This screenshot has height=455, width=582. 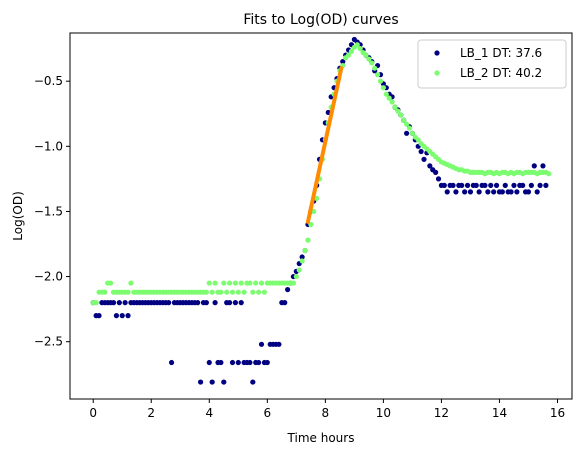 I want to click on x-tick-label: 0, so click(x=93, y=413).